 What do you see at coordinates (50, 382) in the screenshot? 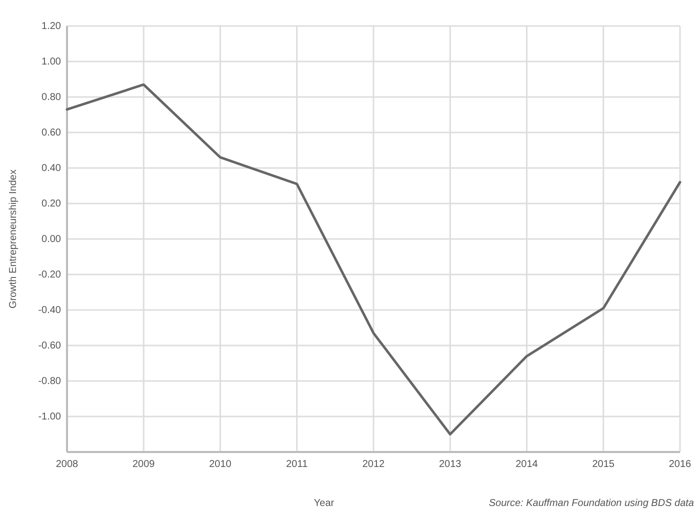
I see `y-tick-label: -0.80` at bounding box center [50, 382].